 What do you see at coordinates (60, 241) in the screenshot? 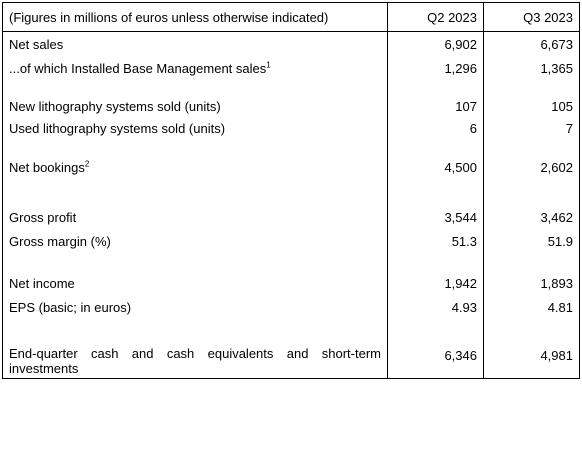
I see `row-label: Gross margin (%)` at bounding box center [60, 241].